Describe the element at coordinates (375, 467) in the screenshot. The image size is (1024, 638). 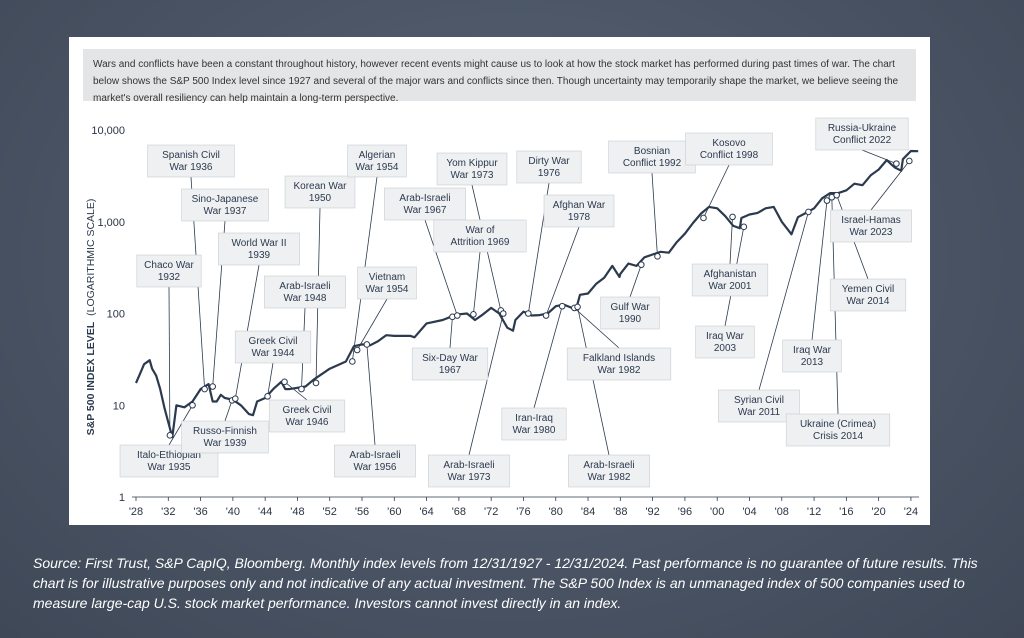
I see `annotation-label: War 1956` at that location.